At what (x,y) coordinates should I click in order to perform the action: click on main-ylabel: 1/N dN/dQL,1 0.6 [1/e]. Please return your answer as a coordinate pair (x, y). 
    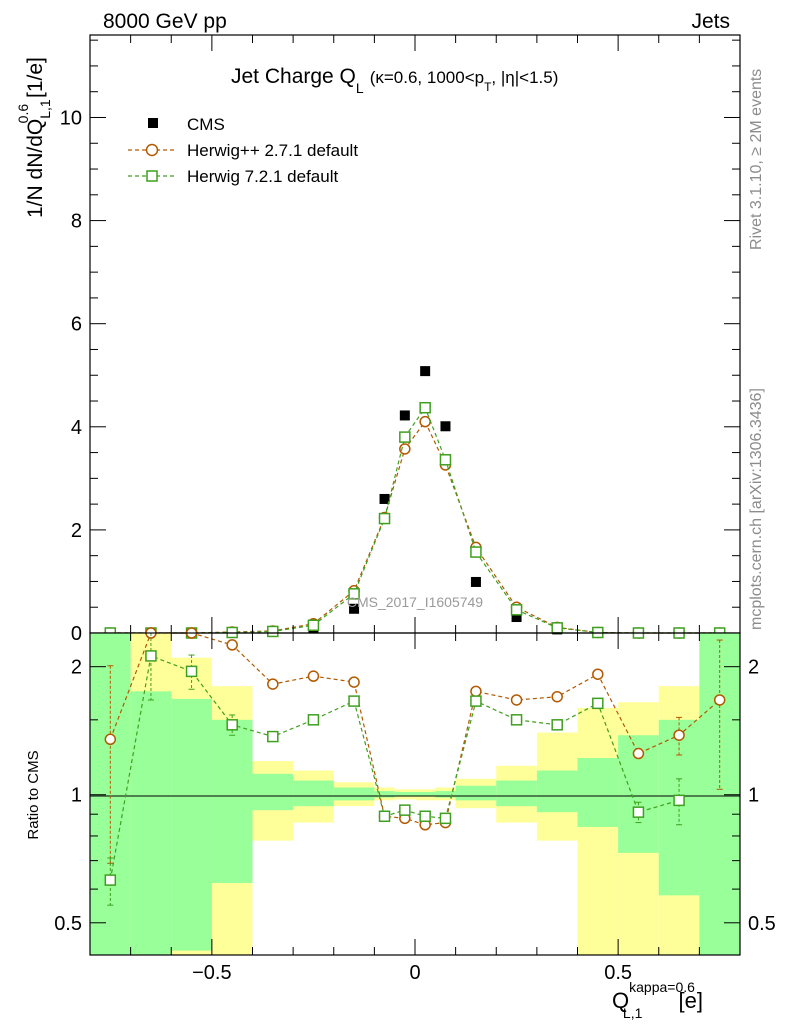
    Looking at the image, I should click on (34, 137).